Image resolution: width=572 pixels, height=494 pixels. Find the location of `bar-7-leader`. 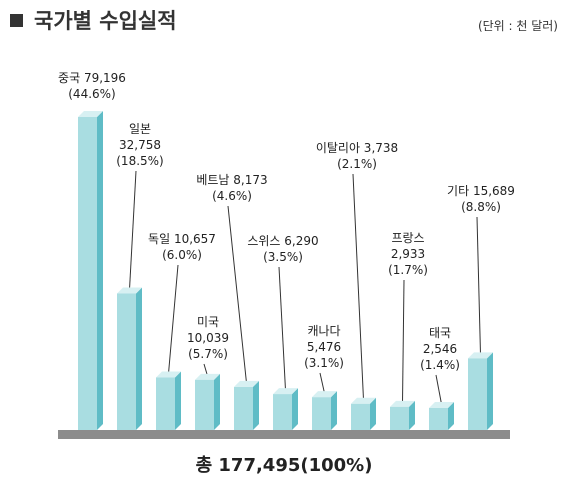

bar-7-leader is located at coordinates (322, 383).